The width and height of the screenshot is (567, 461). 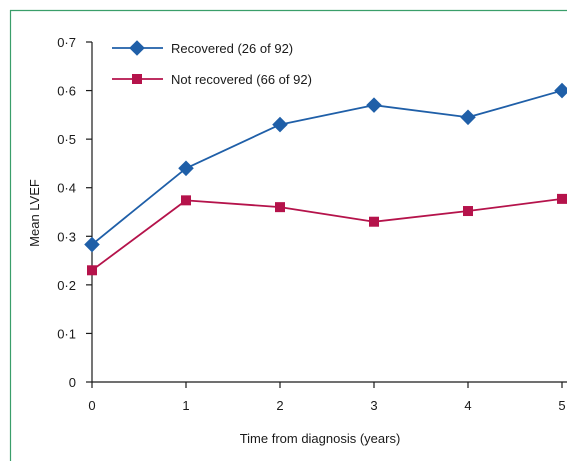 I want to click on x-tick-label: 4, so click(x=467, y=405).